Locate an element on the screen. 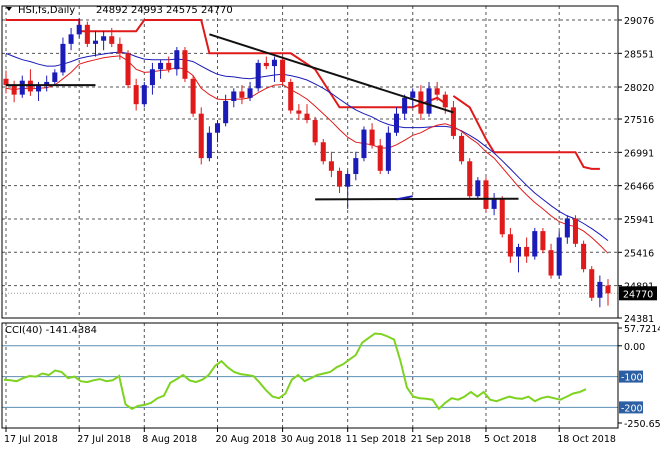 Image resolution: width=660 pixels, height=454 pixels. y-tick-label: 24381 is located at coordinates (639, 319).